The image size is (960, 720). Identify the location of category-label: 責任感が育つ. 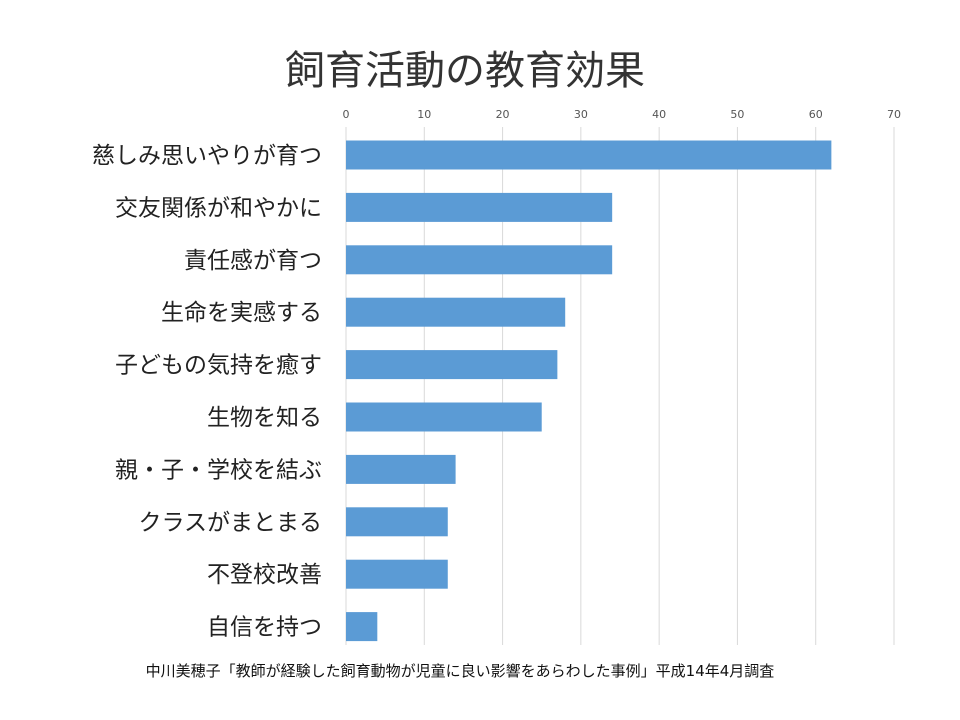
(253, 261).